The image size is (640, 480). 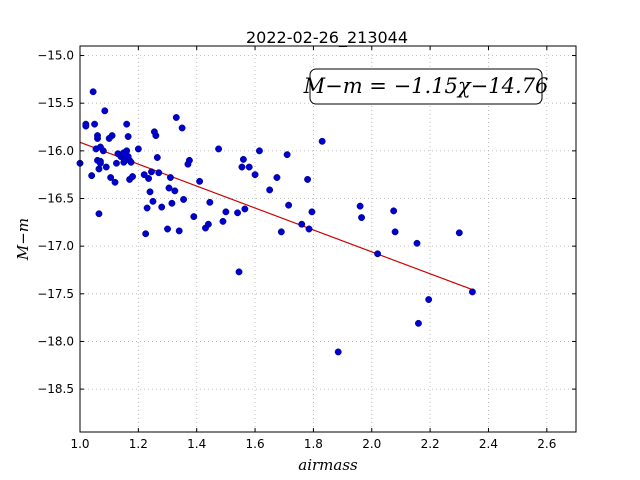 I want to click on x-tick-label: 1.4, so click(x=196, y=444).